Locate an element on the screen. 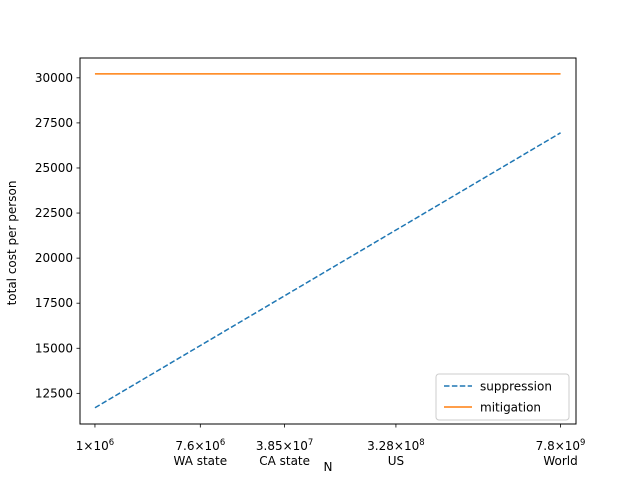 This screenshot has width=640, height=484. x-tick-mantissa: 1 is located at coordinates (80, 446).